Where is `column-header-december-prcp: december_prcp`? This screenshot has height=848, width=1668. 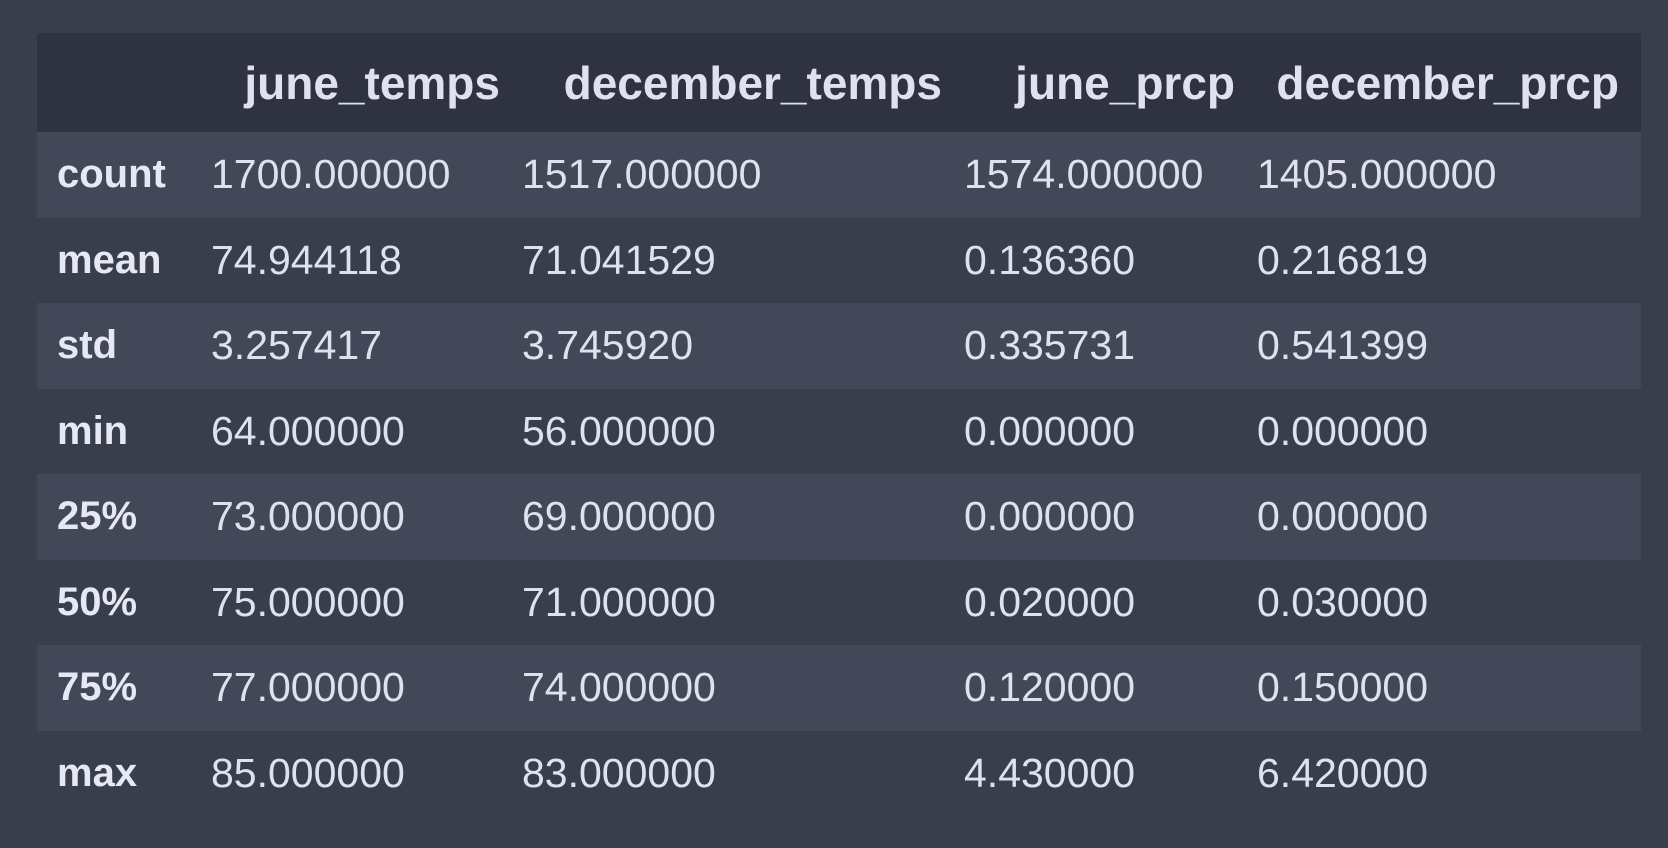
column-header-december-prcp: december_prcp is located at coordinates (1447, 82).